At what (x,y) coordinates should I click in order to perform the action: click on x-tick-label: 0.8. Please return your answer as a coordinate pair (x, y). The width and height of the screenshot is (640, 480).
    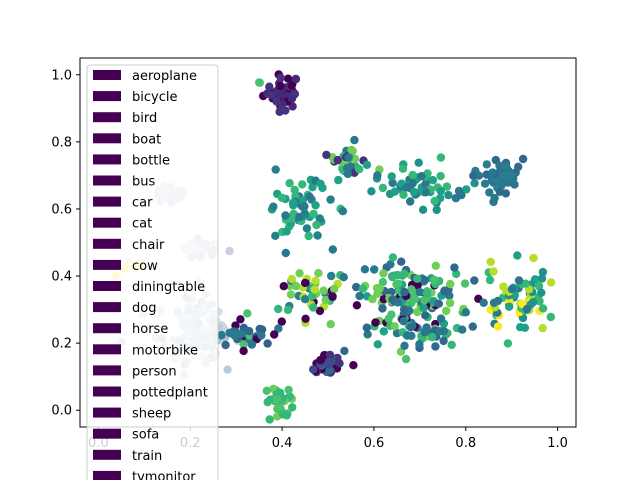
    Looking at the image, I should click on (465, 443).